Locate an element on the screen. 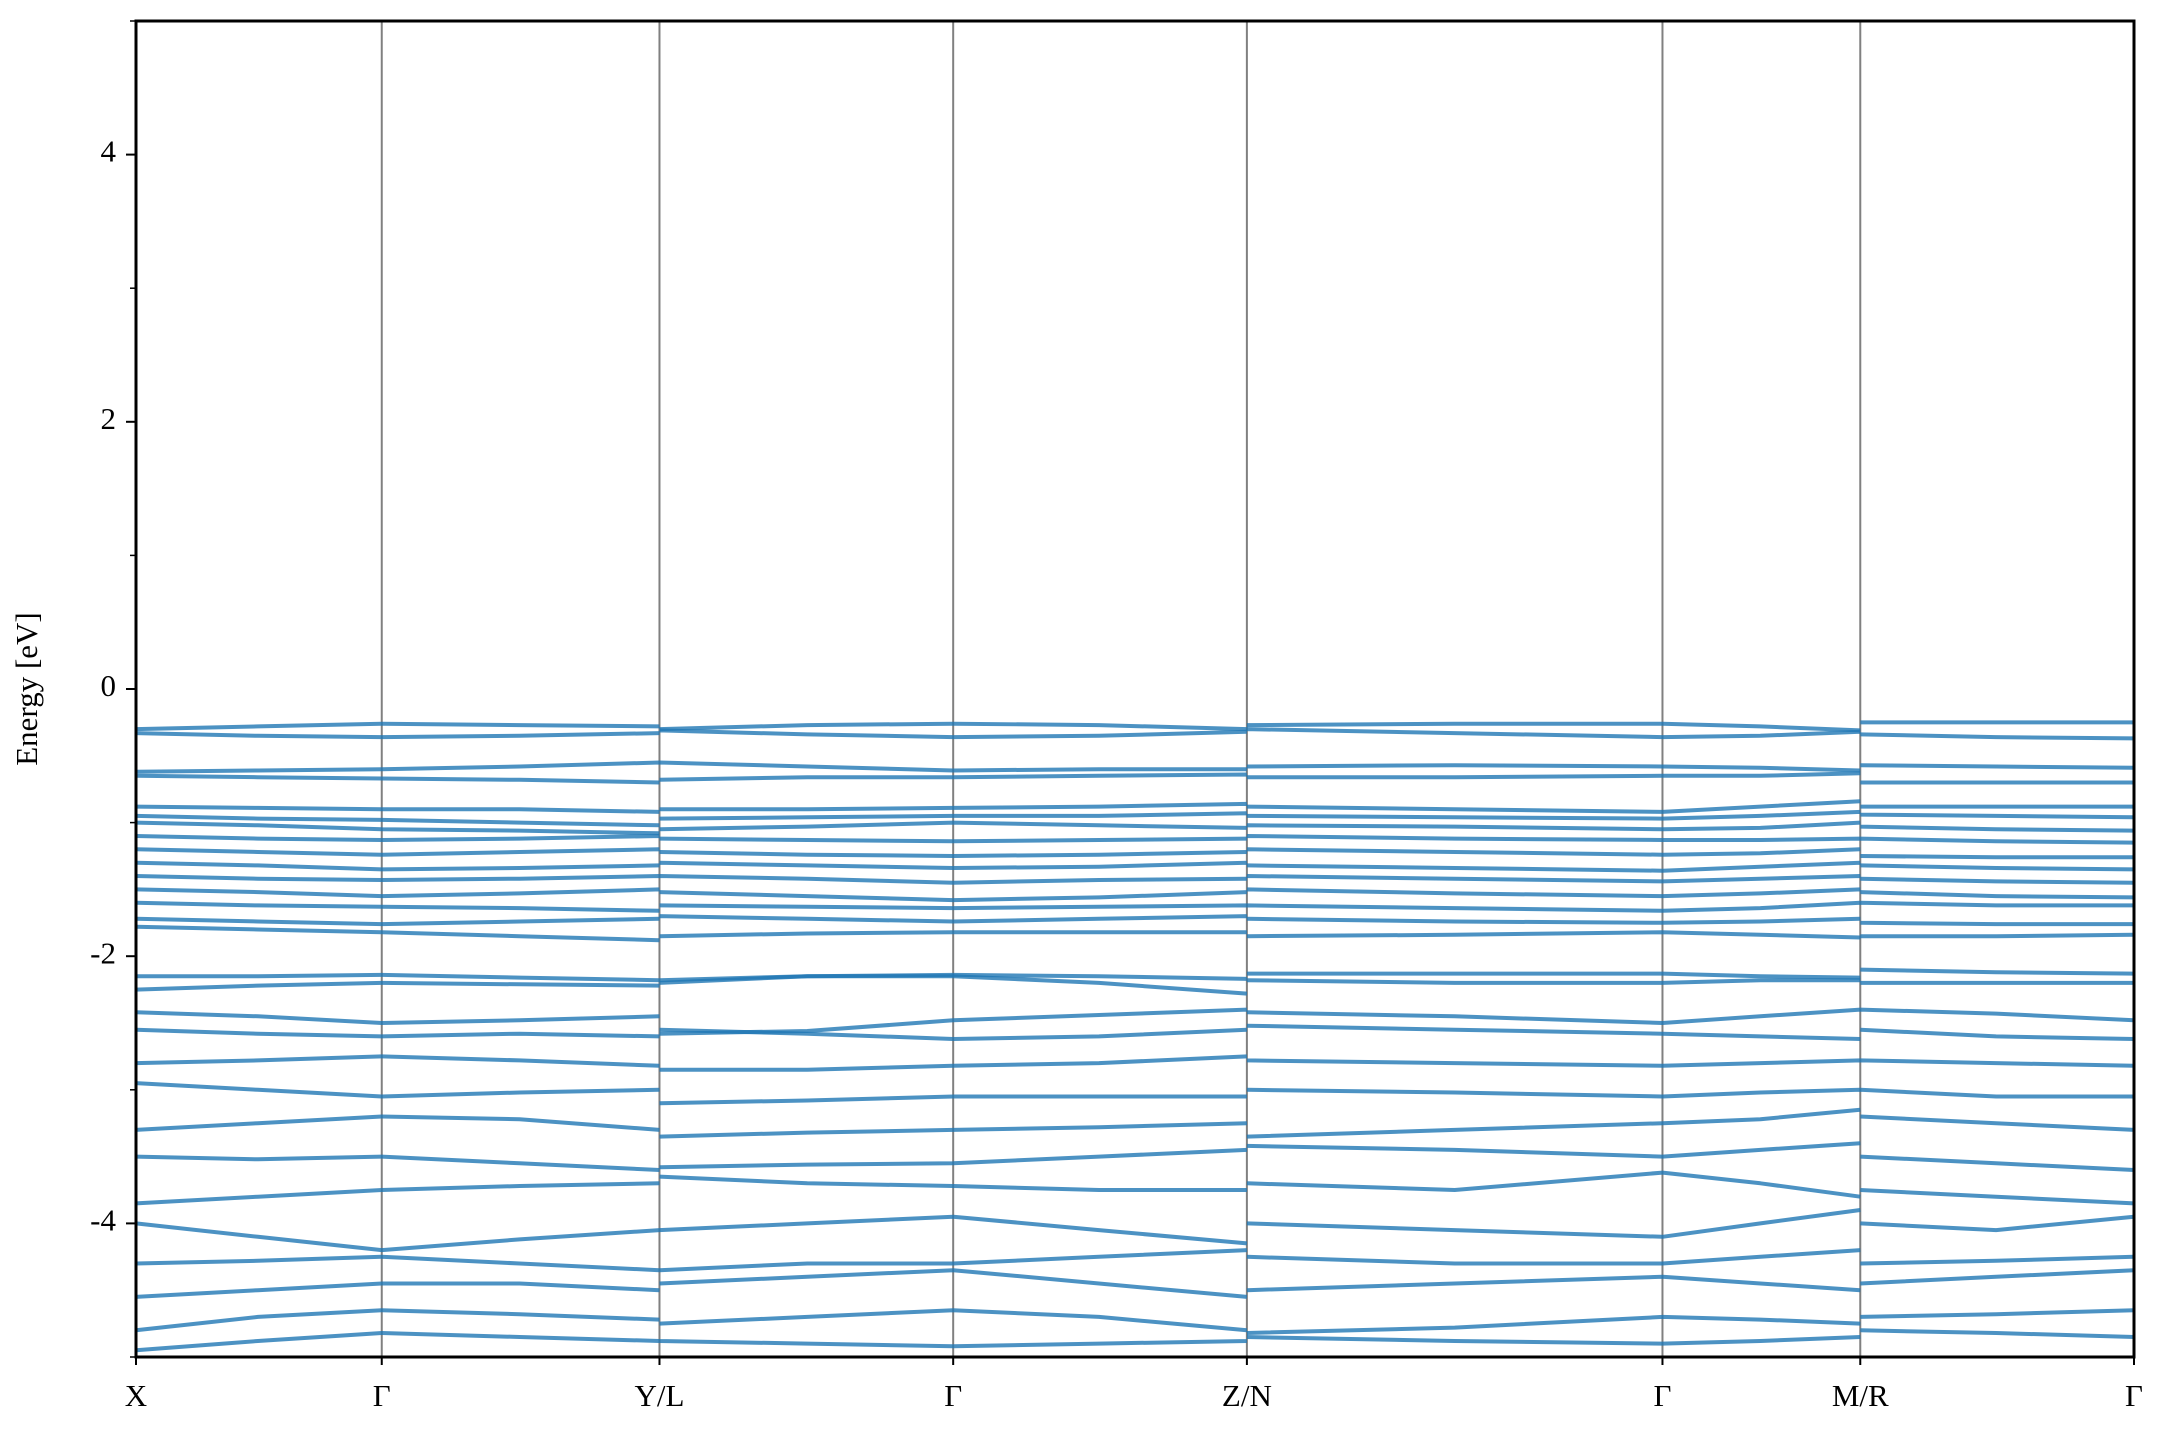  y-tick-label: 2 is located at coordinates (109, 418).